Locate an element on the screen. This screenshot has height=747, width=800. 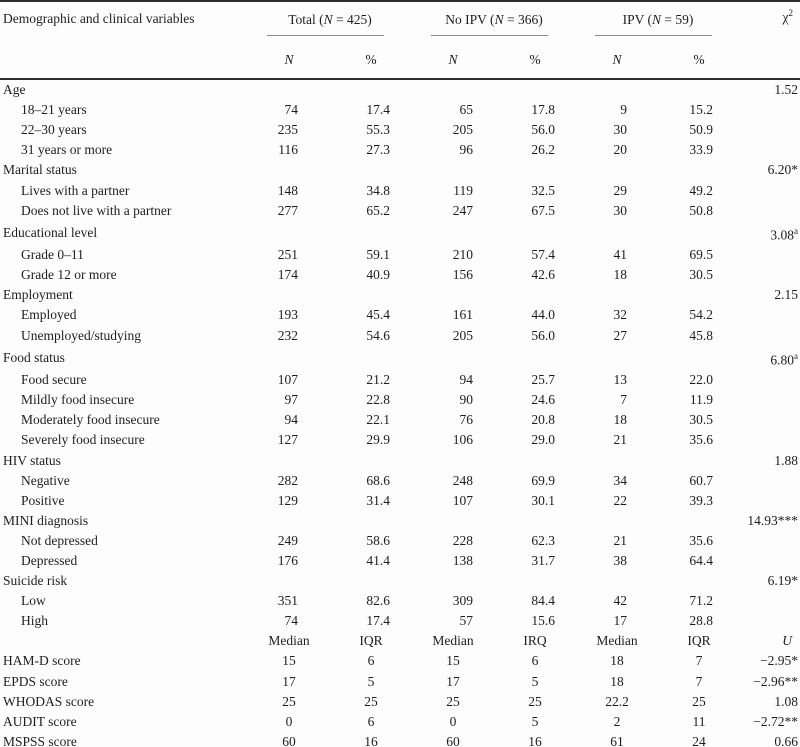
cell-value: 18 is located at coordinates (617, 681).